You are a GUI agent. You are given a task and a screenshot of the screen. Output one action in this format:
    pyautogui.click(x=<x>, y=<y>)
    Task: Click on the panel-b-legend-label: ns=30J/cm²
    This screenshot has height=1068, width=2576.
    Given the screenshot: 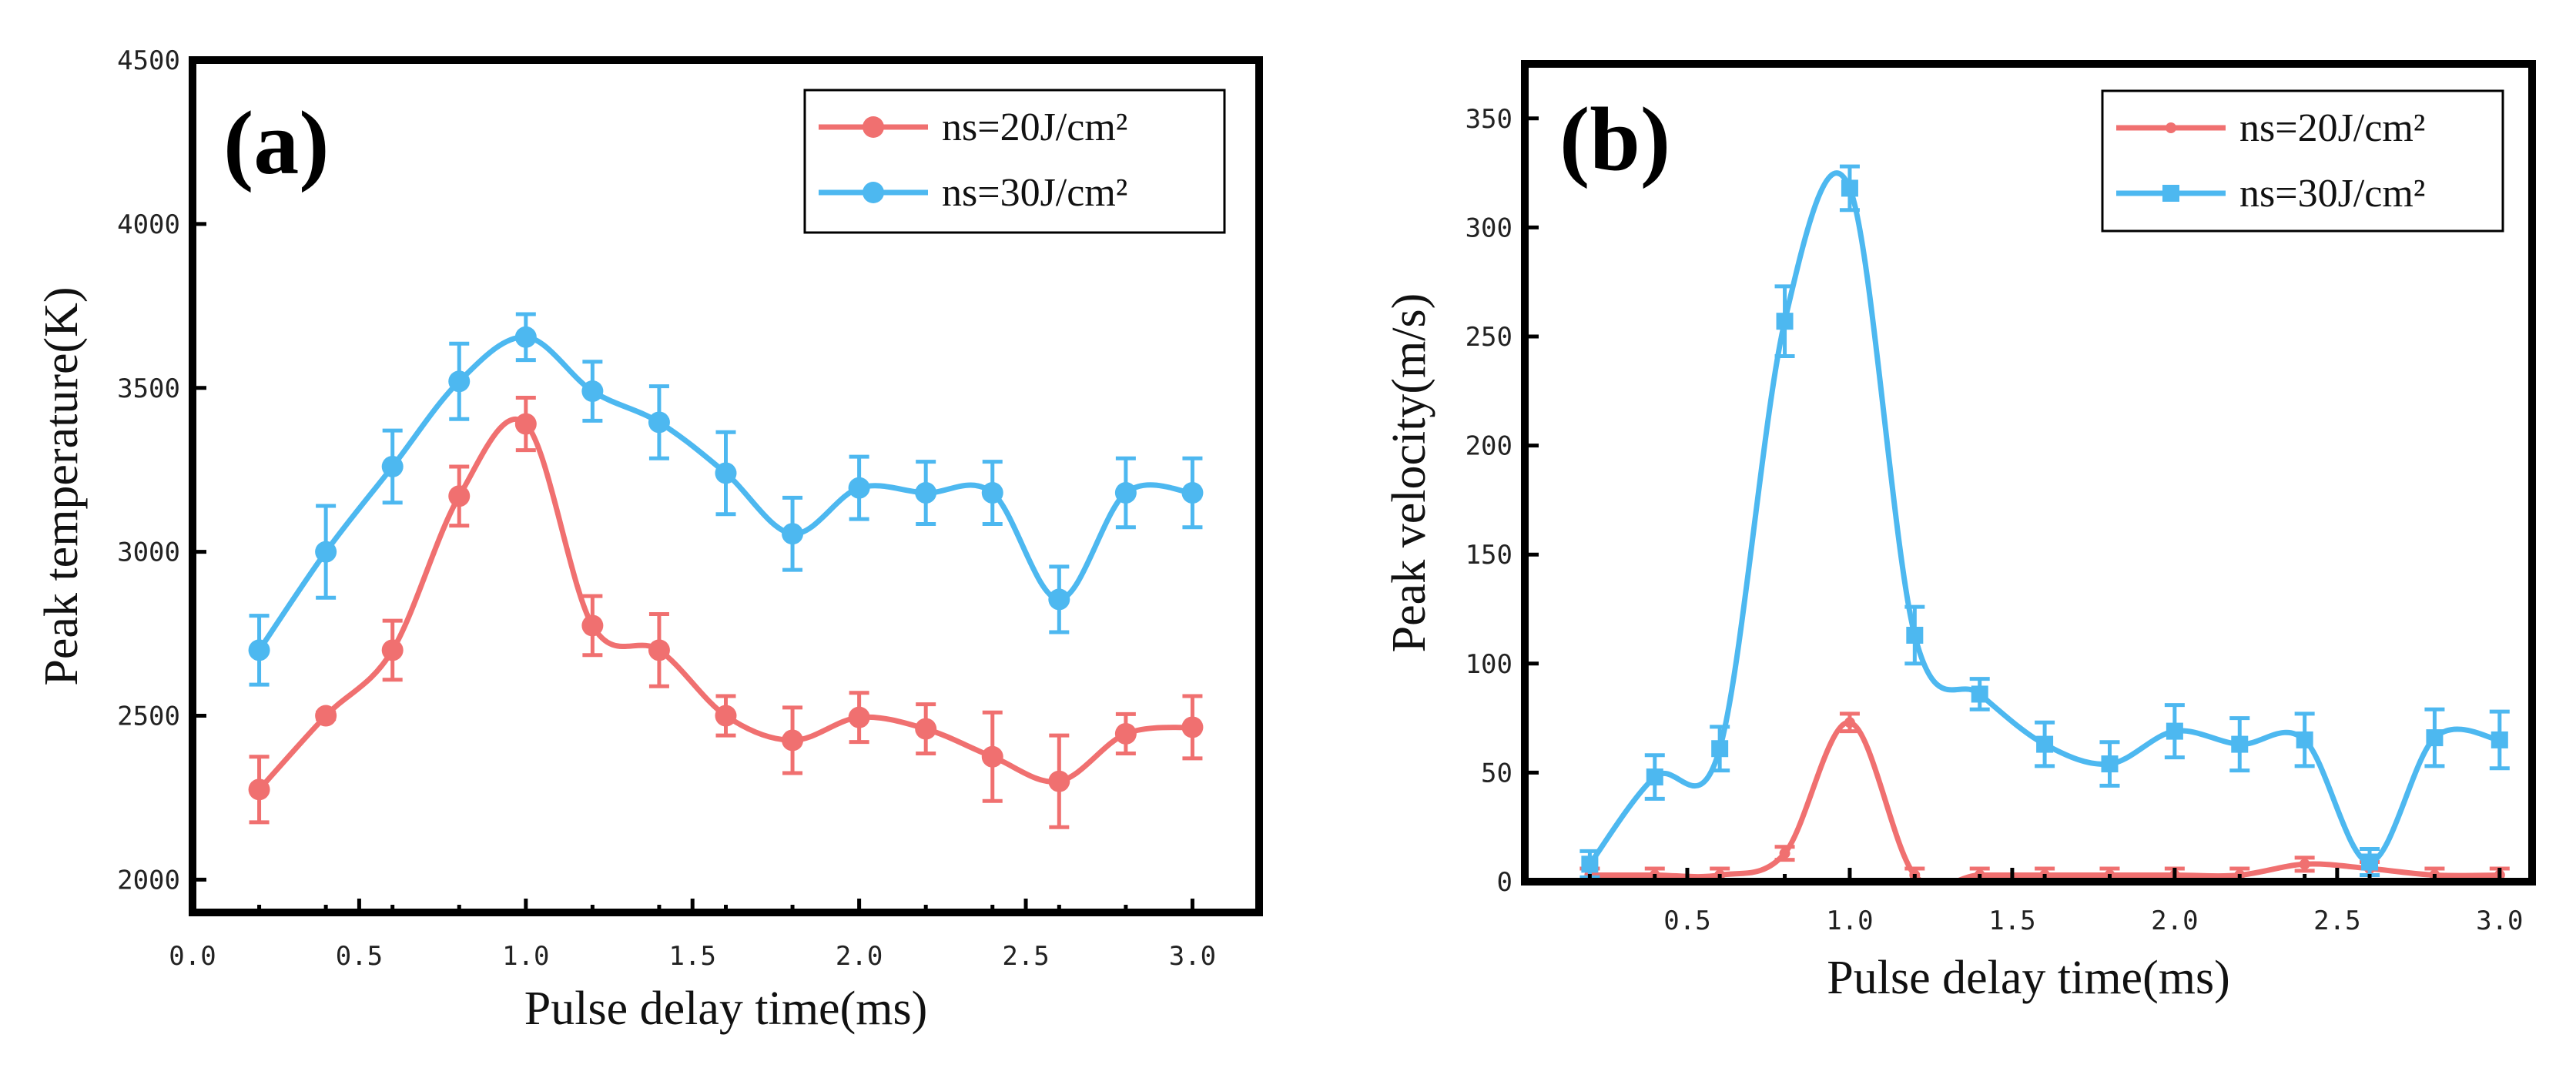 What is the action you would take?
    pyautogui.click(x=2332, y=194)
    